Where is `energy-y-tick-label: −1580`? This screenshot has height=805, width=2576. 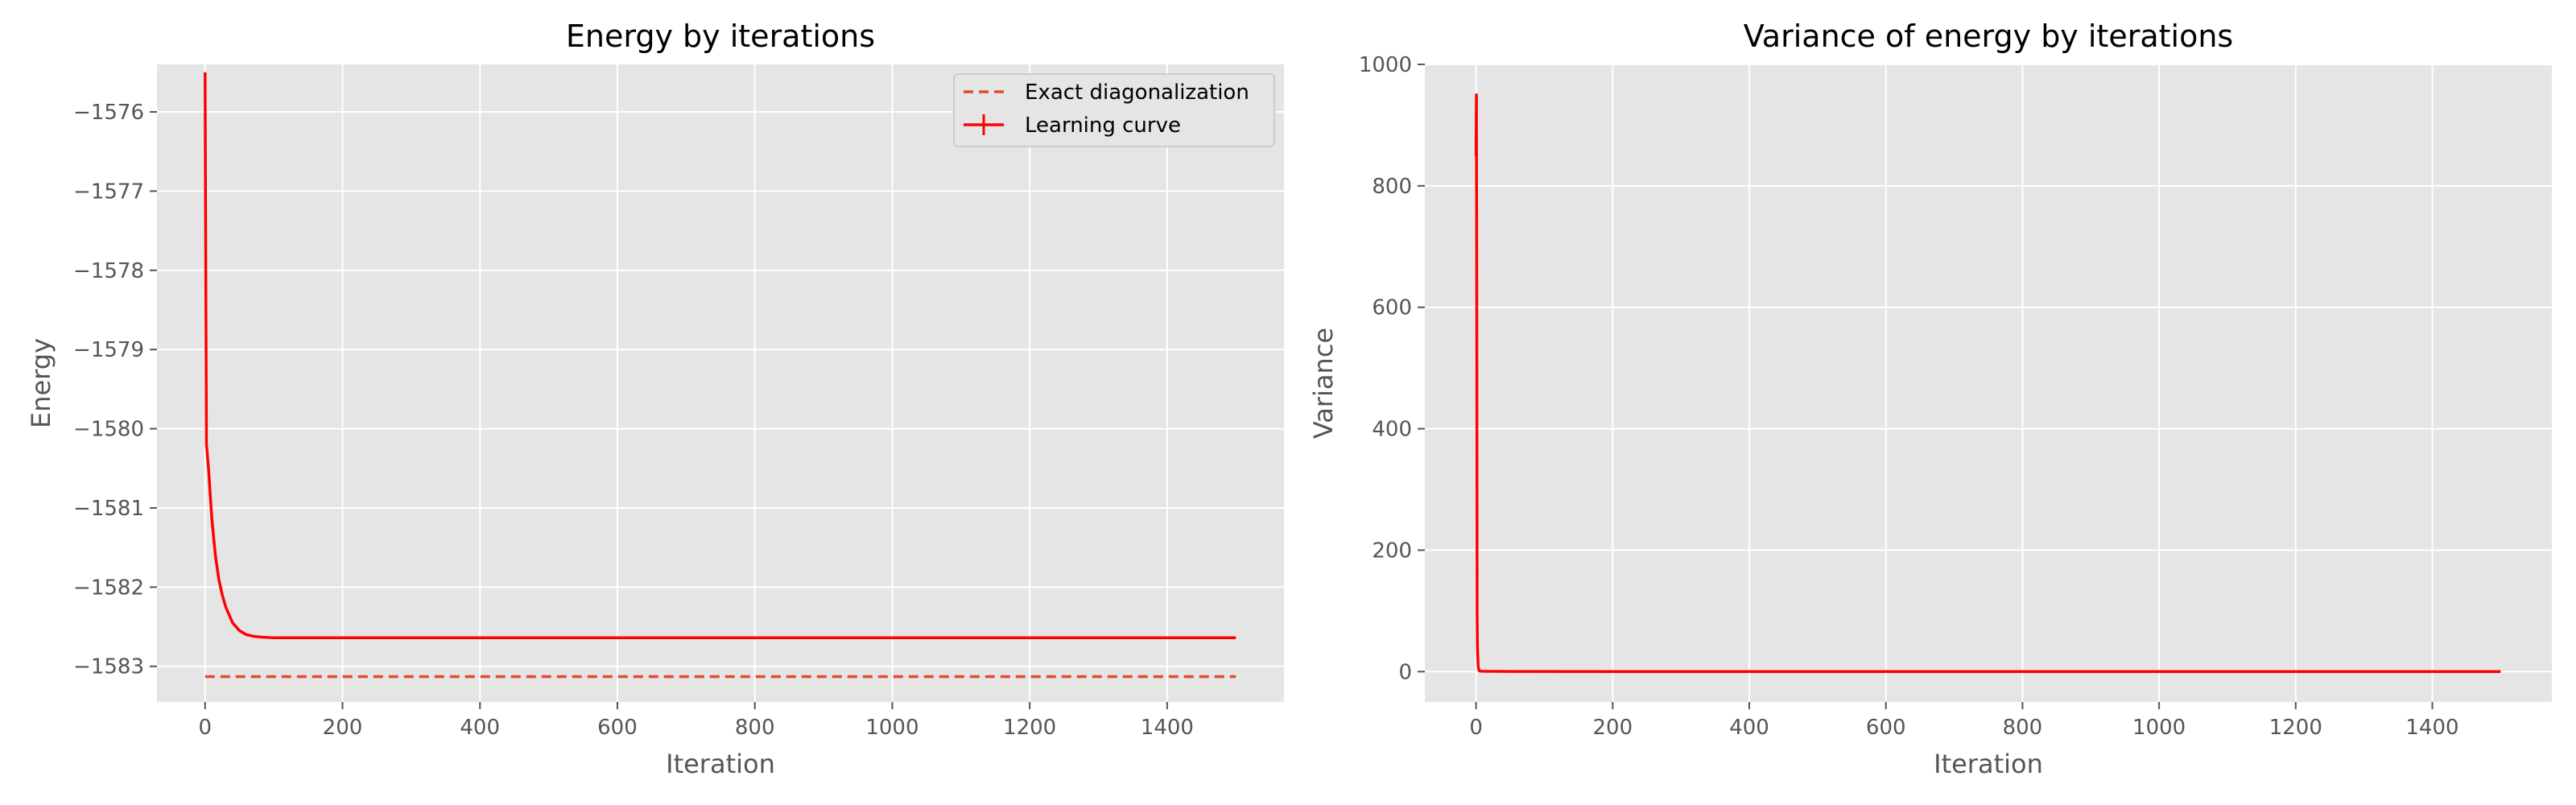
energy-y-tick-label: −1580 is located at coordinates (108, 430).